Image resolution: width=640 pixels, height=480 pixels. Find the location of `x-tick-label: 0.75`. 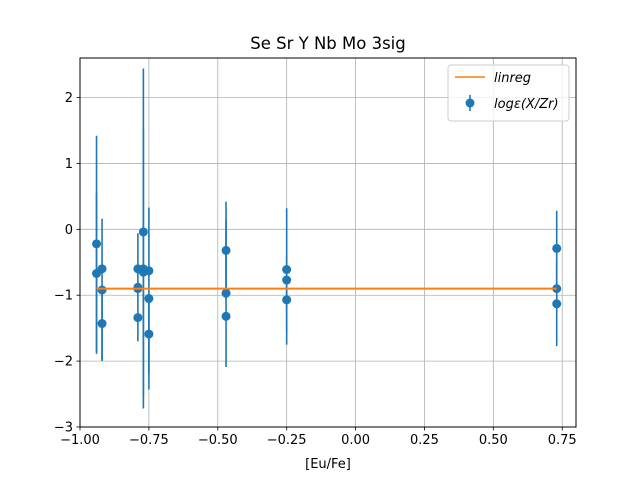

x-tick-label: 0.75 is located at coordinates (562, 440).